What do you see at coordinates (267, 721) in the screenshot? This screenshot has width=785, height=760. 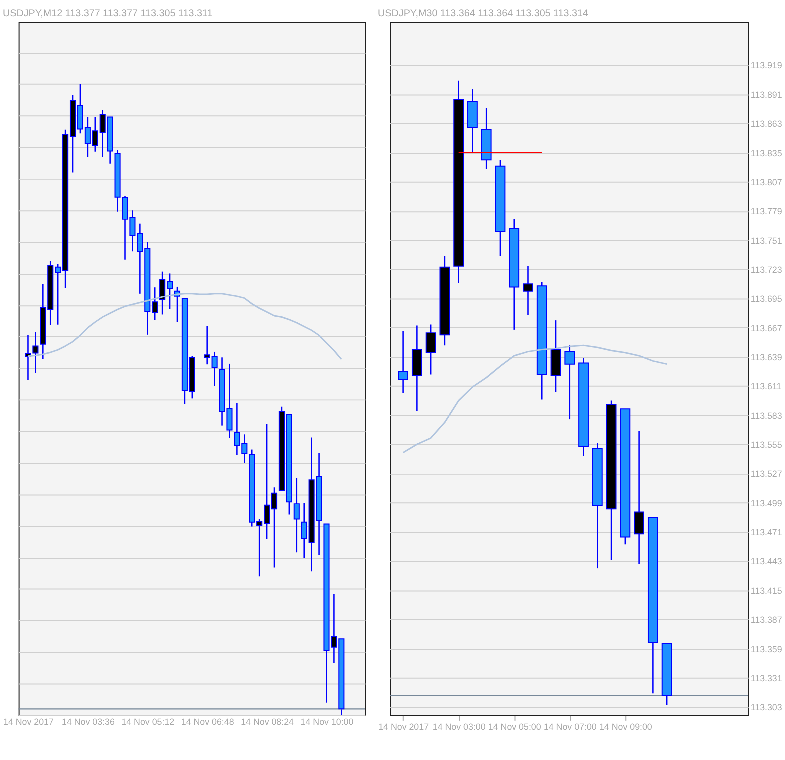 I see `x-tick-label: 14 Nov 08:24` at bounding box center [267, 721].